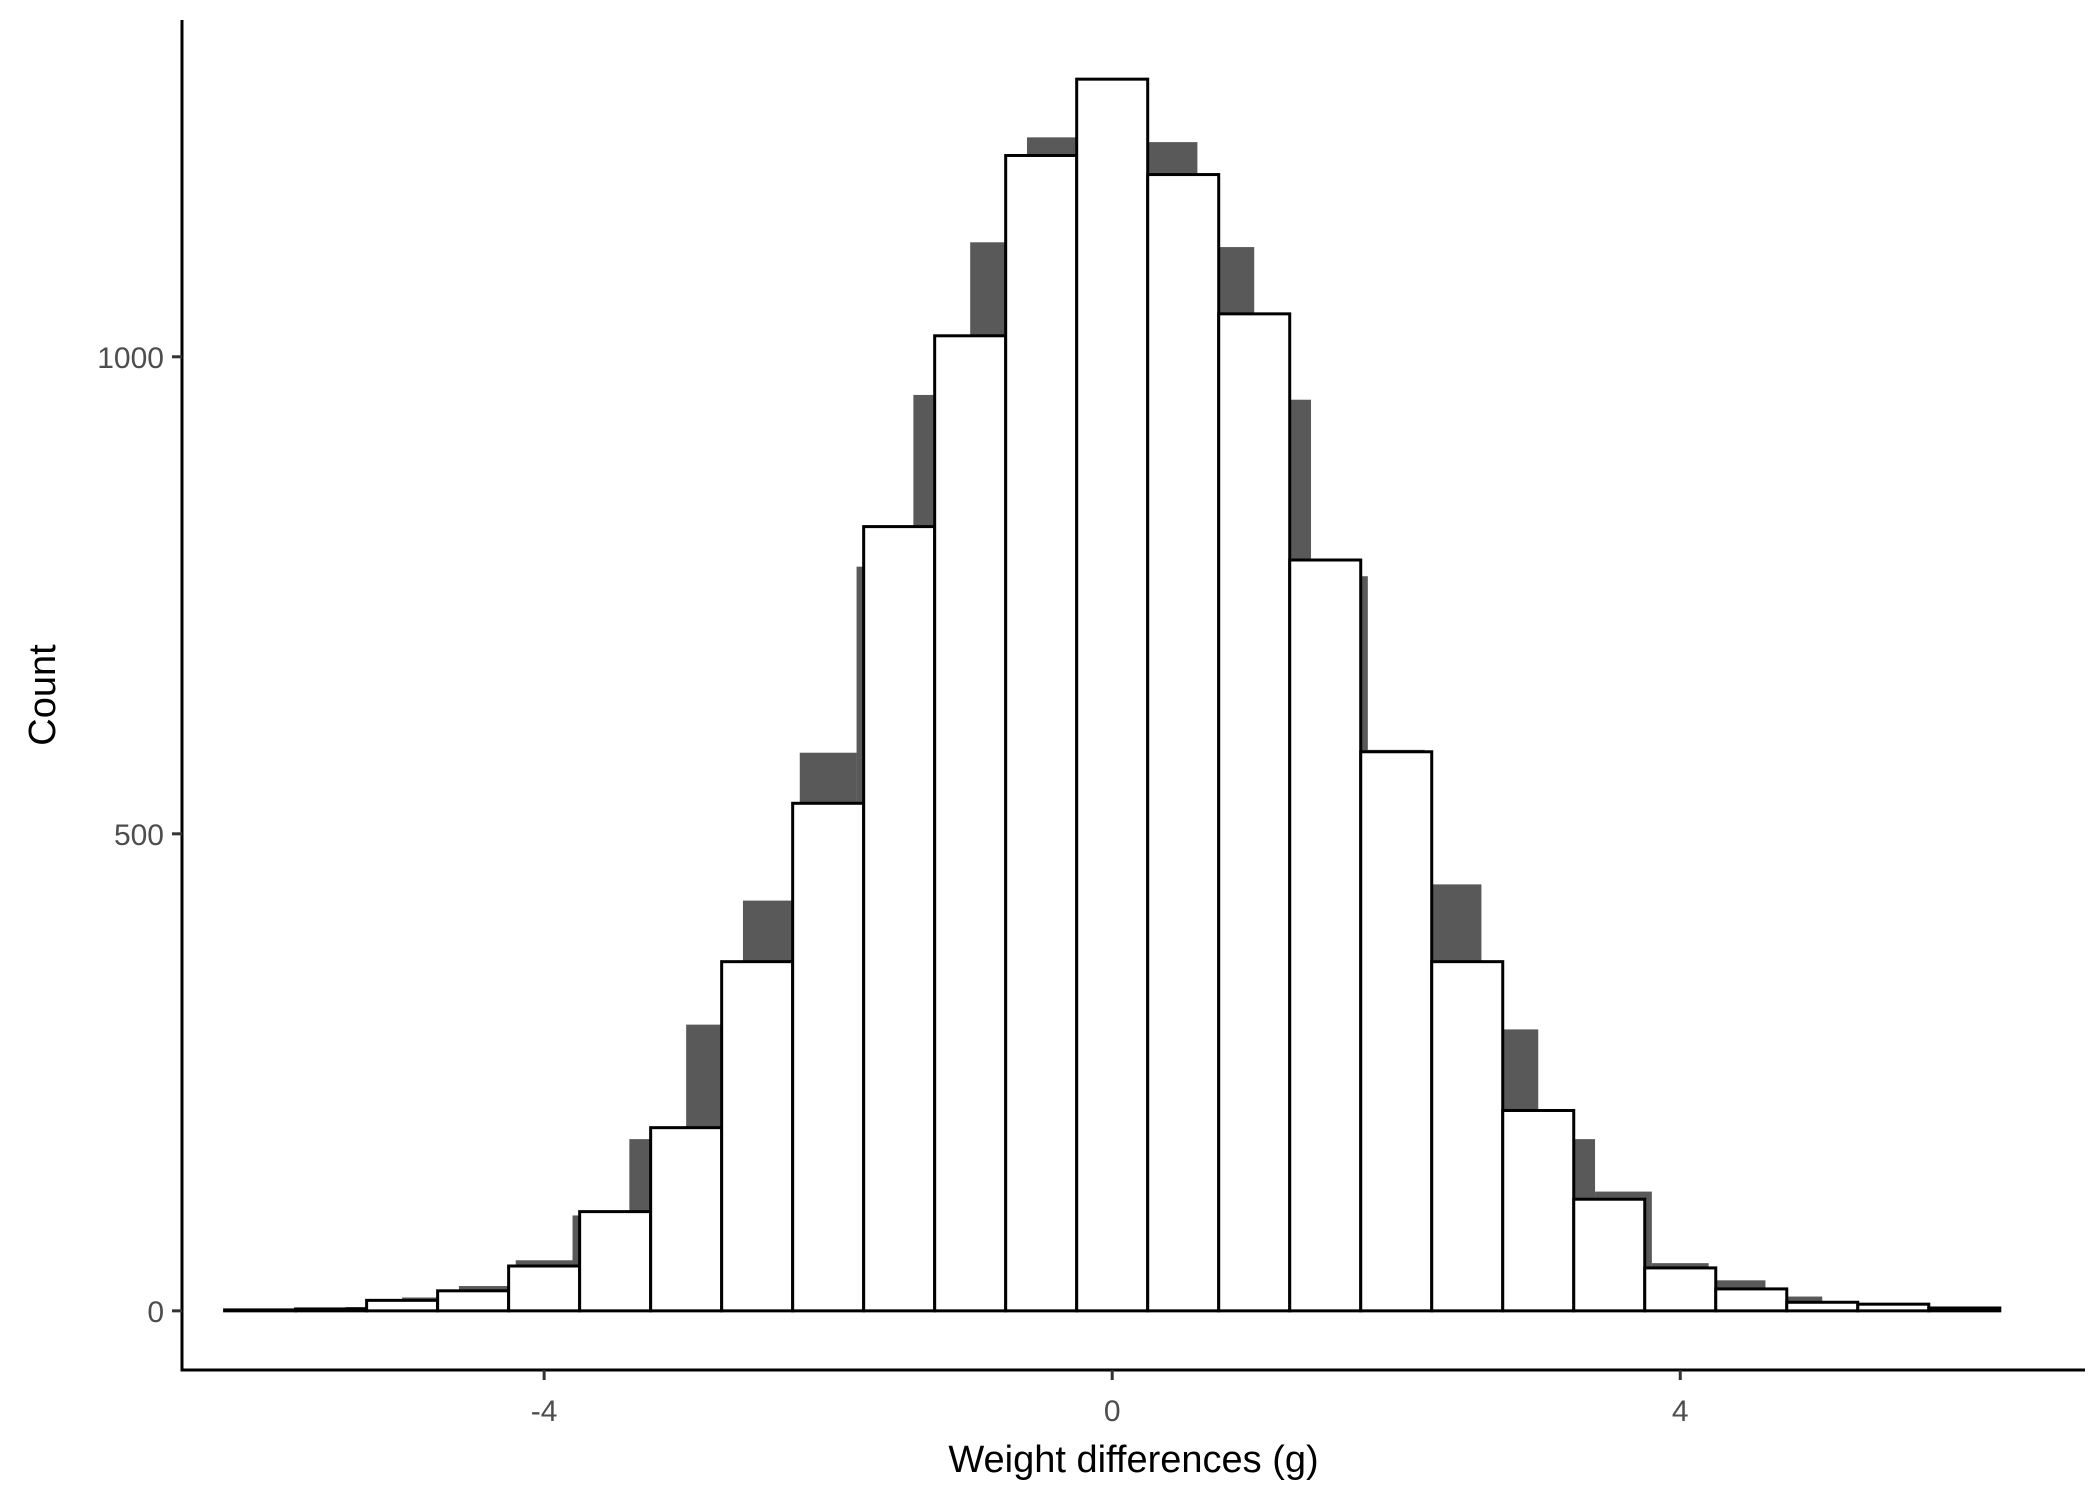 The height and width of the screenshot is (1499, 2100). What do you see at coordinates (544, 1411) in the screenshot?
I see `x-tick-label: -4` at bounding box center [544, 1411].